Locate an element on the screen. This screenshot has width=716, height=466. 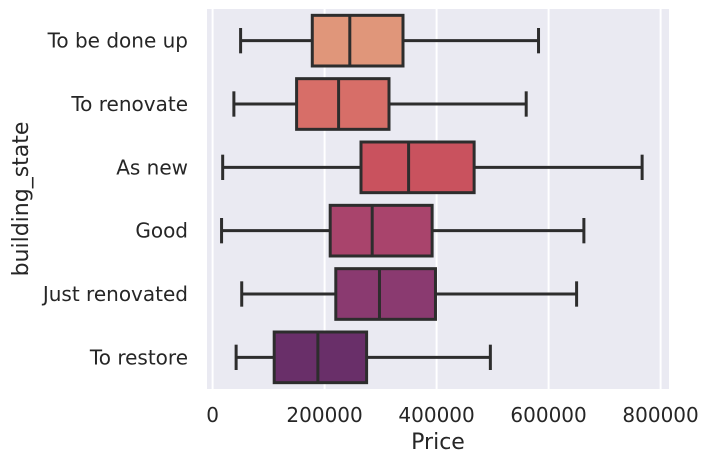
x-tick-label: 600000 is located at coordinates (548, 415).